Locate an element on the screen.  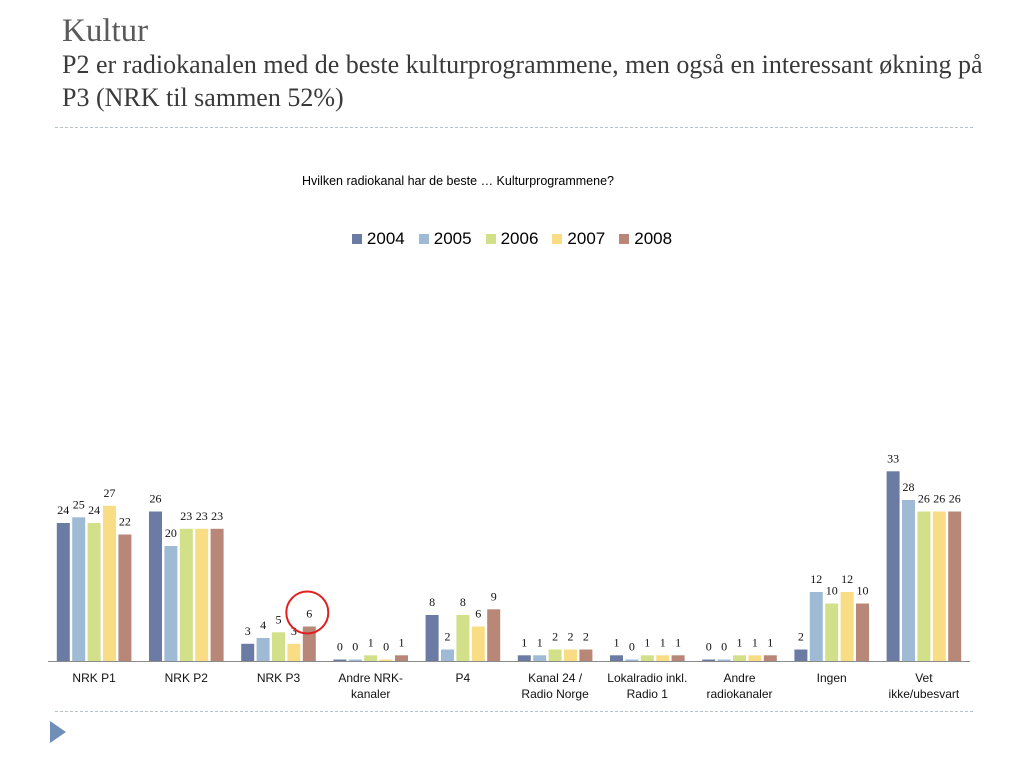
top-divider is located at coordinates (514, 127).